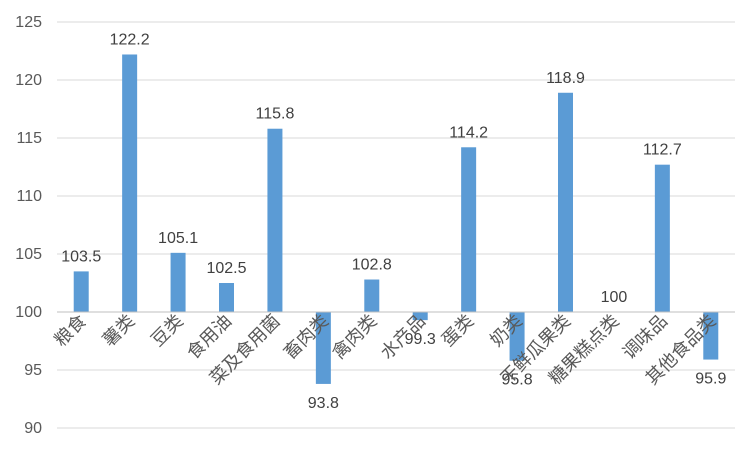  Describe the element at coordinates (274, 114) in the screenshot. I see `data-label: 115.8` at that location.